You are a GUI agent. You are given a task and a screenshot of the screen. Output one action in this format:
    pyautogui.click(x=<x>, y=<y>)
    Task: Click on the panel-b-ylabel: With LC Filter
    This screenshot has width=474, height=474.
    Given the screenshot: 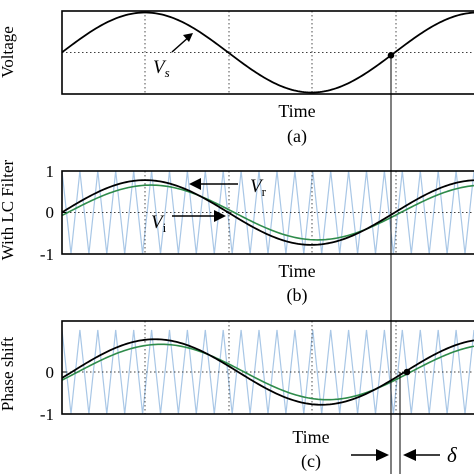 What is the action you would take?
    pyautogui.click(x=8, y=209)
    